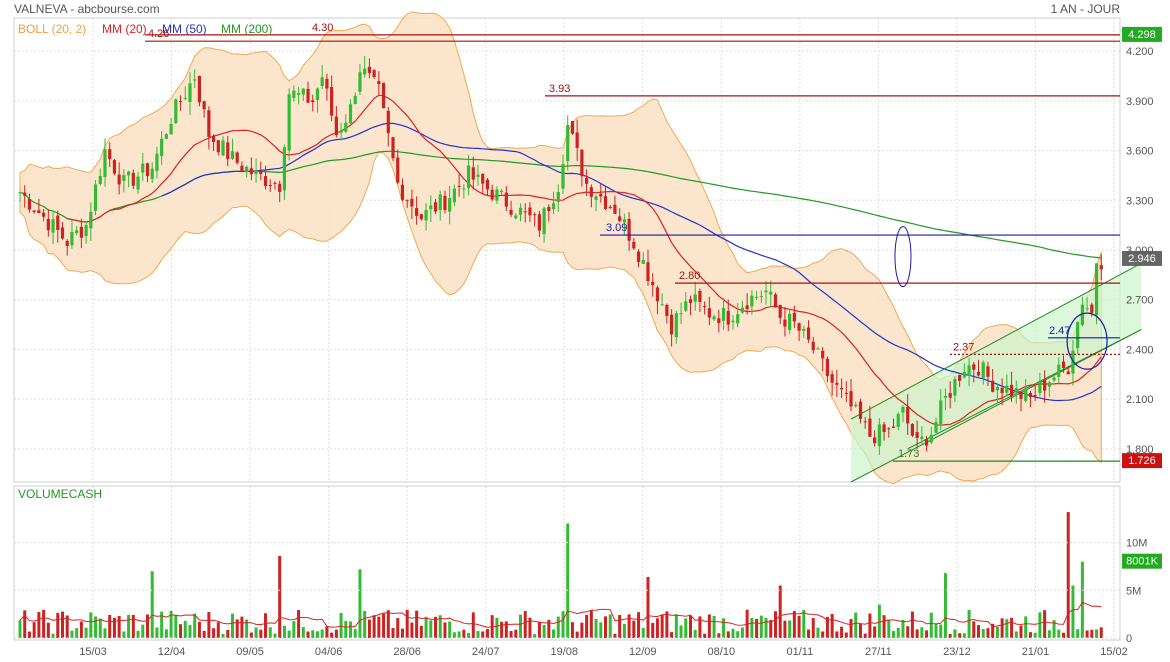  What do you see at coordinates (1136, 544) in the screenshot?
I see `volume-tick-label: 10M` at bounding box center [1136, 544].